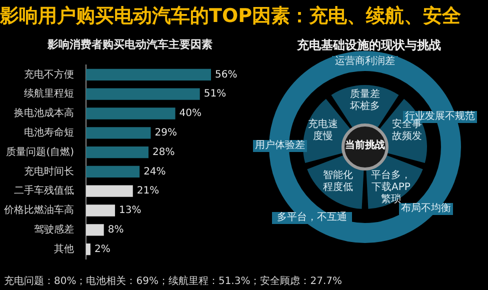 The image size is (488, 290). I want to click on data-label: 56%, so click(226, 74).